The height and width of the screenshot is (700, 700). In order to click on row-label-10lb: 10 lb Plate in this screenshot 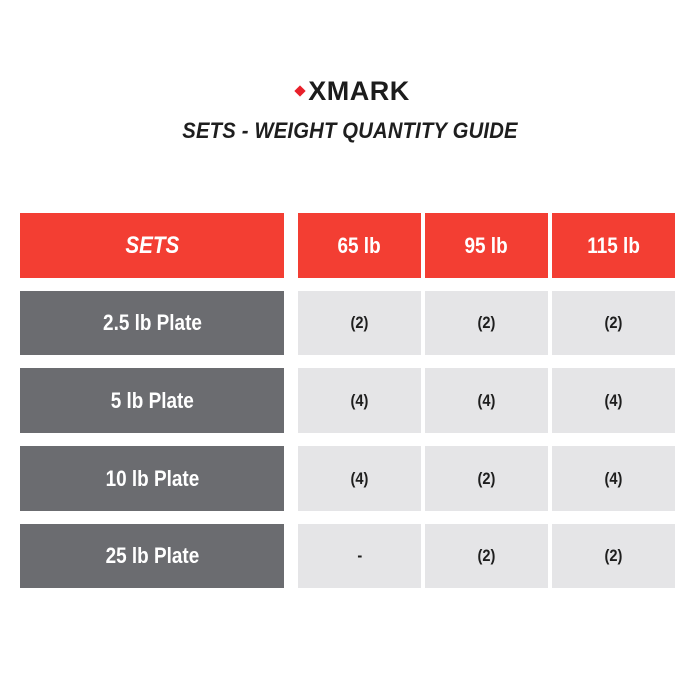, I will do `click(152, 478)`.